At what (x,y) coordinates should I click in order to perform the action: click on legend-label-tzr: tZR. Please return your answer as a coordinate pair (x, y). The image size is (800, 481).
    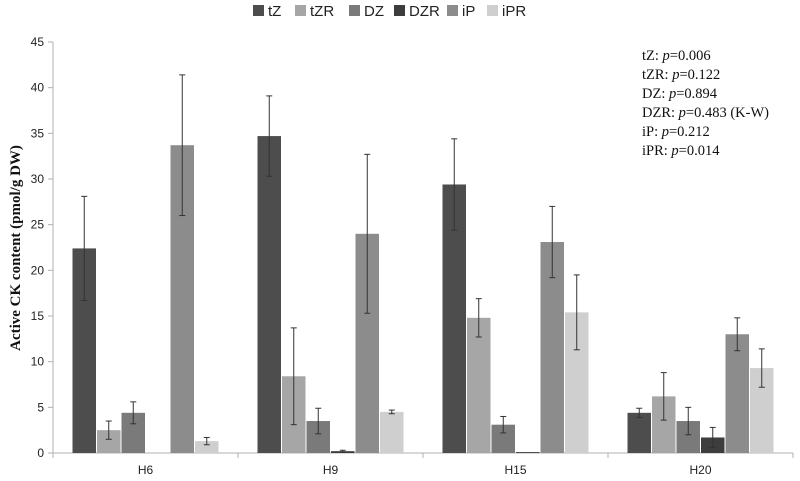
    Looking at the image, I should click on (322, 11).